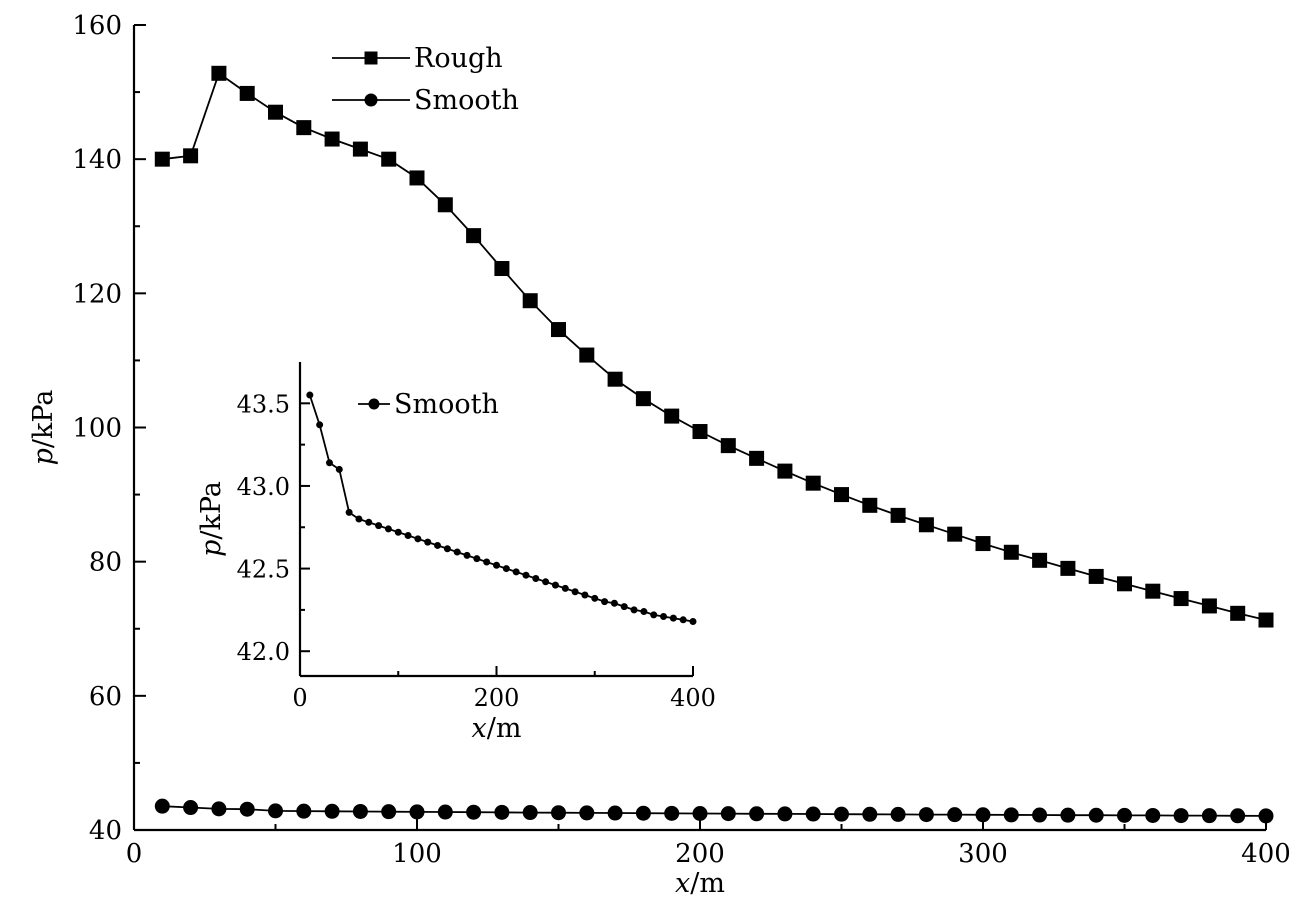 This screenshot has width=1311, height=910. What do you see at coordinates (97, 294) in the screenshot?
I see `main-y-tick-label: 120` at bounding box center [97, 294].